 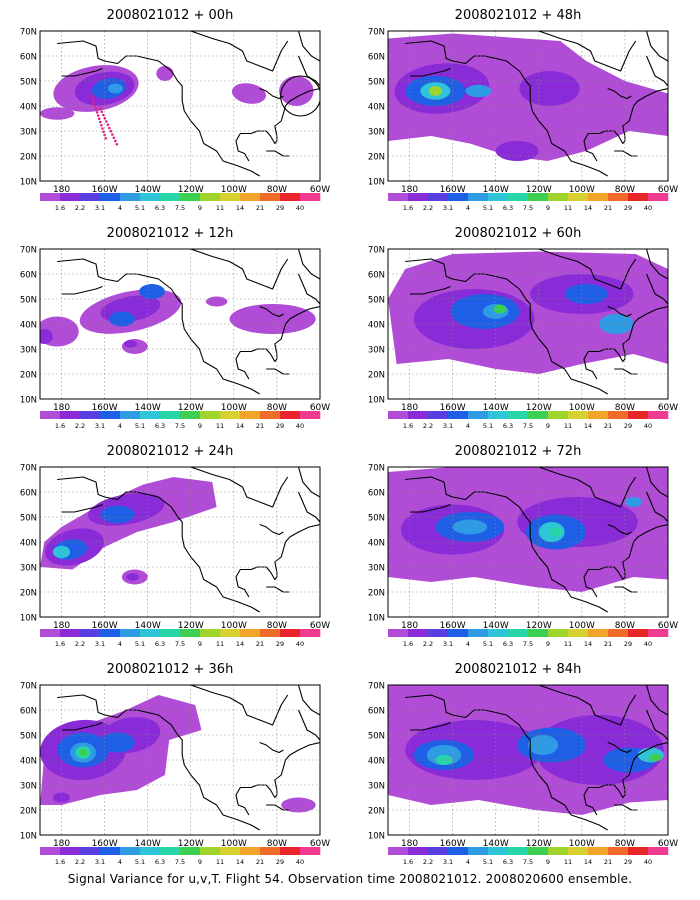 What do you see at coordinates (280, 862) in the screenshot?
I see `colorbar-label: 29` at bounding box center [280, 862].